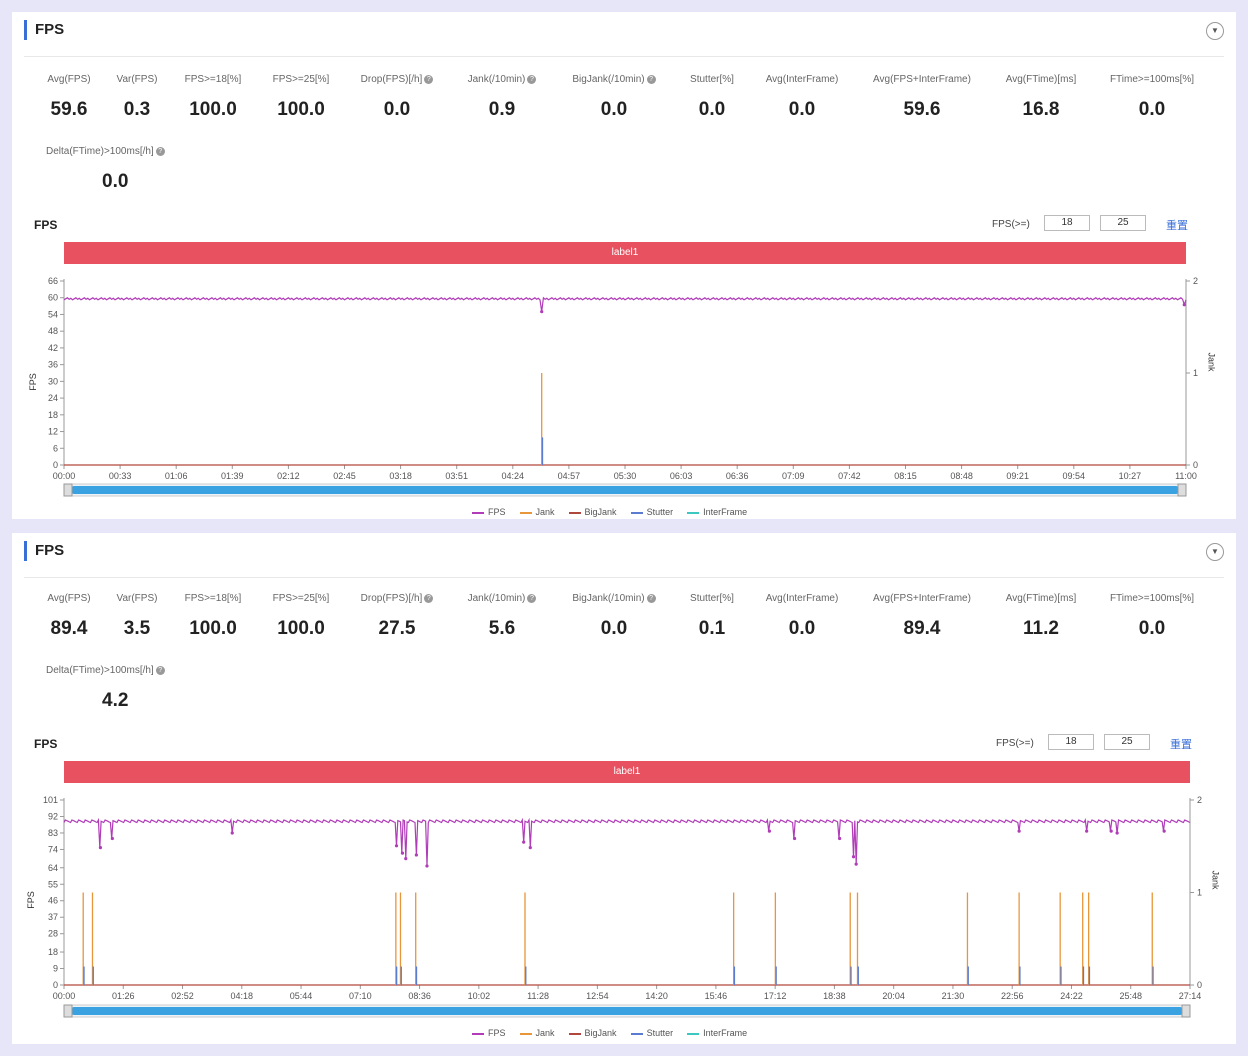 This screenshot has height=1056, width=1248. What do you see at coordinates (496, 598) in the screenshot?
I see `metric-label-text: Jank(/10min)` at bounding box center [496, 598].